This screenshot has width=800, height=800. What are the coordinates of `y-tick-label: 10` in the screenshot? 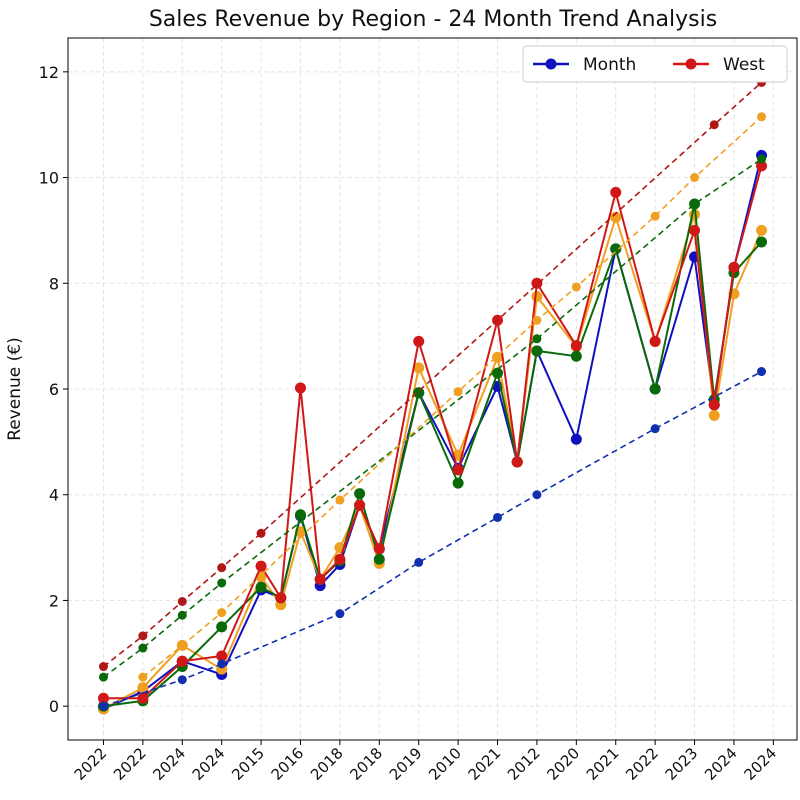 It's located at (49, 178).